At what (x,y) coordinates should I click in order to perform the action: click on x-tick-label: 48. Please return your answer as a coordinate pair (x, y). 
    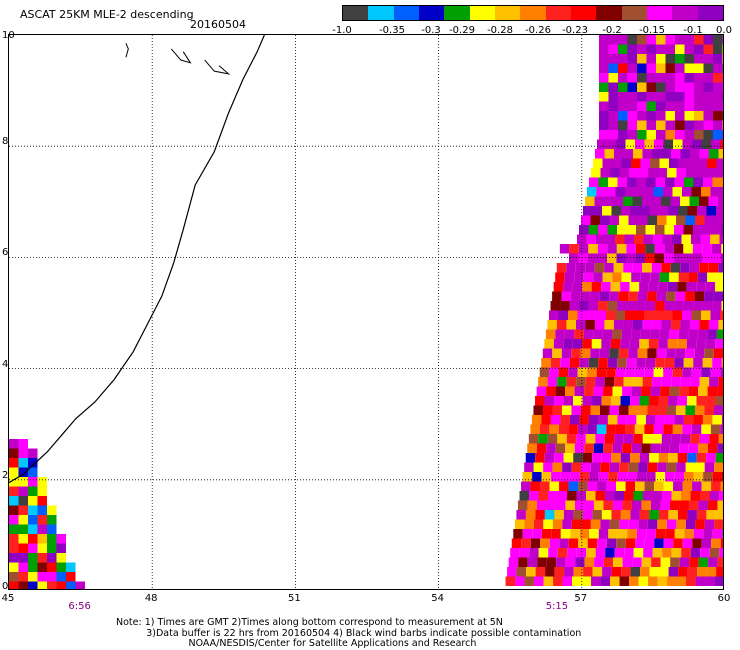
    Looking at the image, I should click on (151, 598).